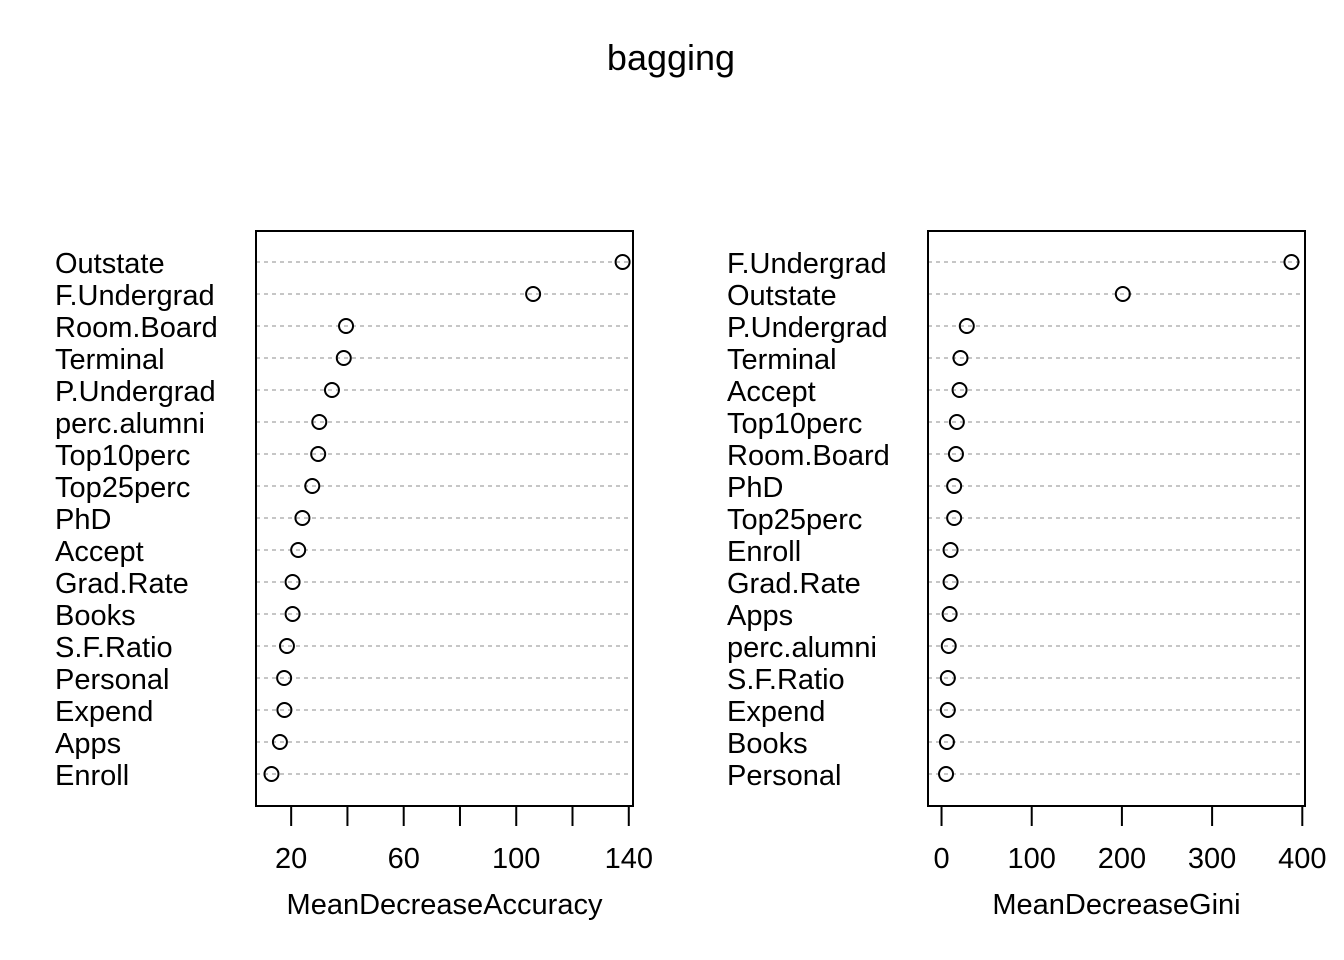 This screenshot has width=1344, height=960. I want to click on accuracy-point-grad-rate, so click(292, 582).